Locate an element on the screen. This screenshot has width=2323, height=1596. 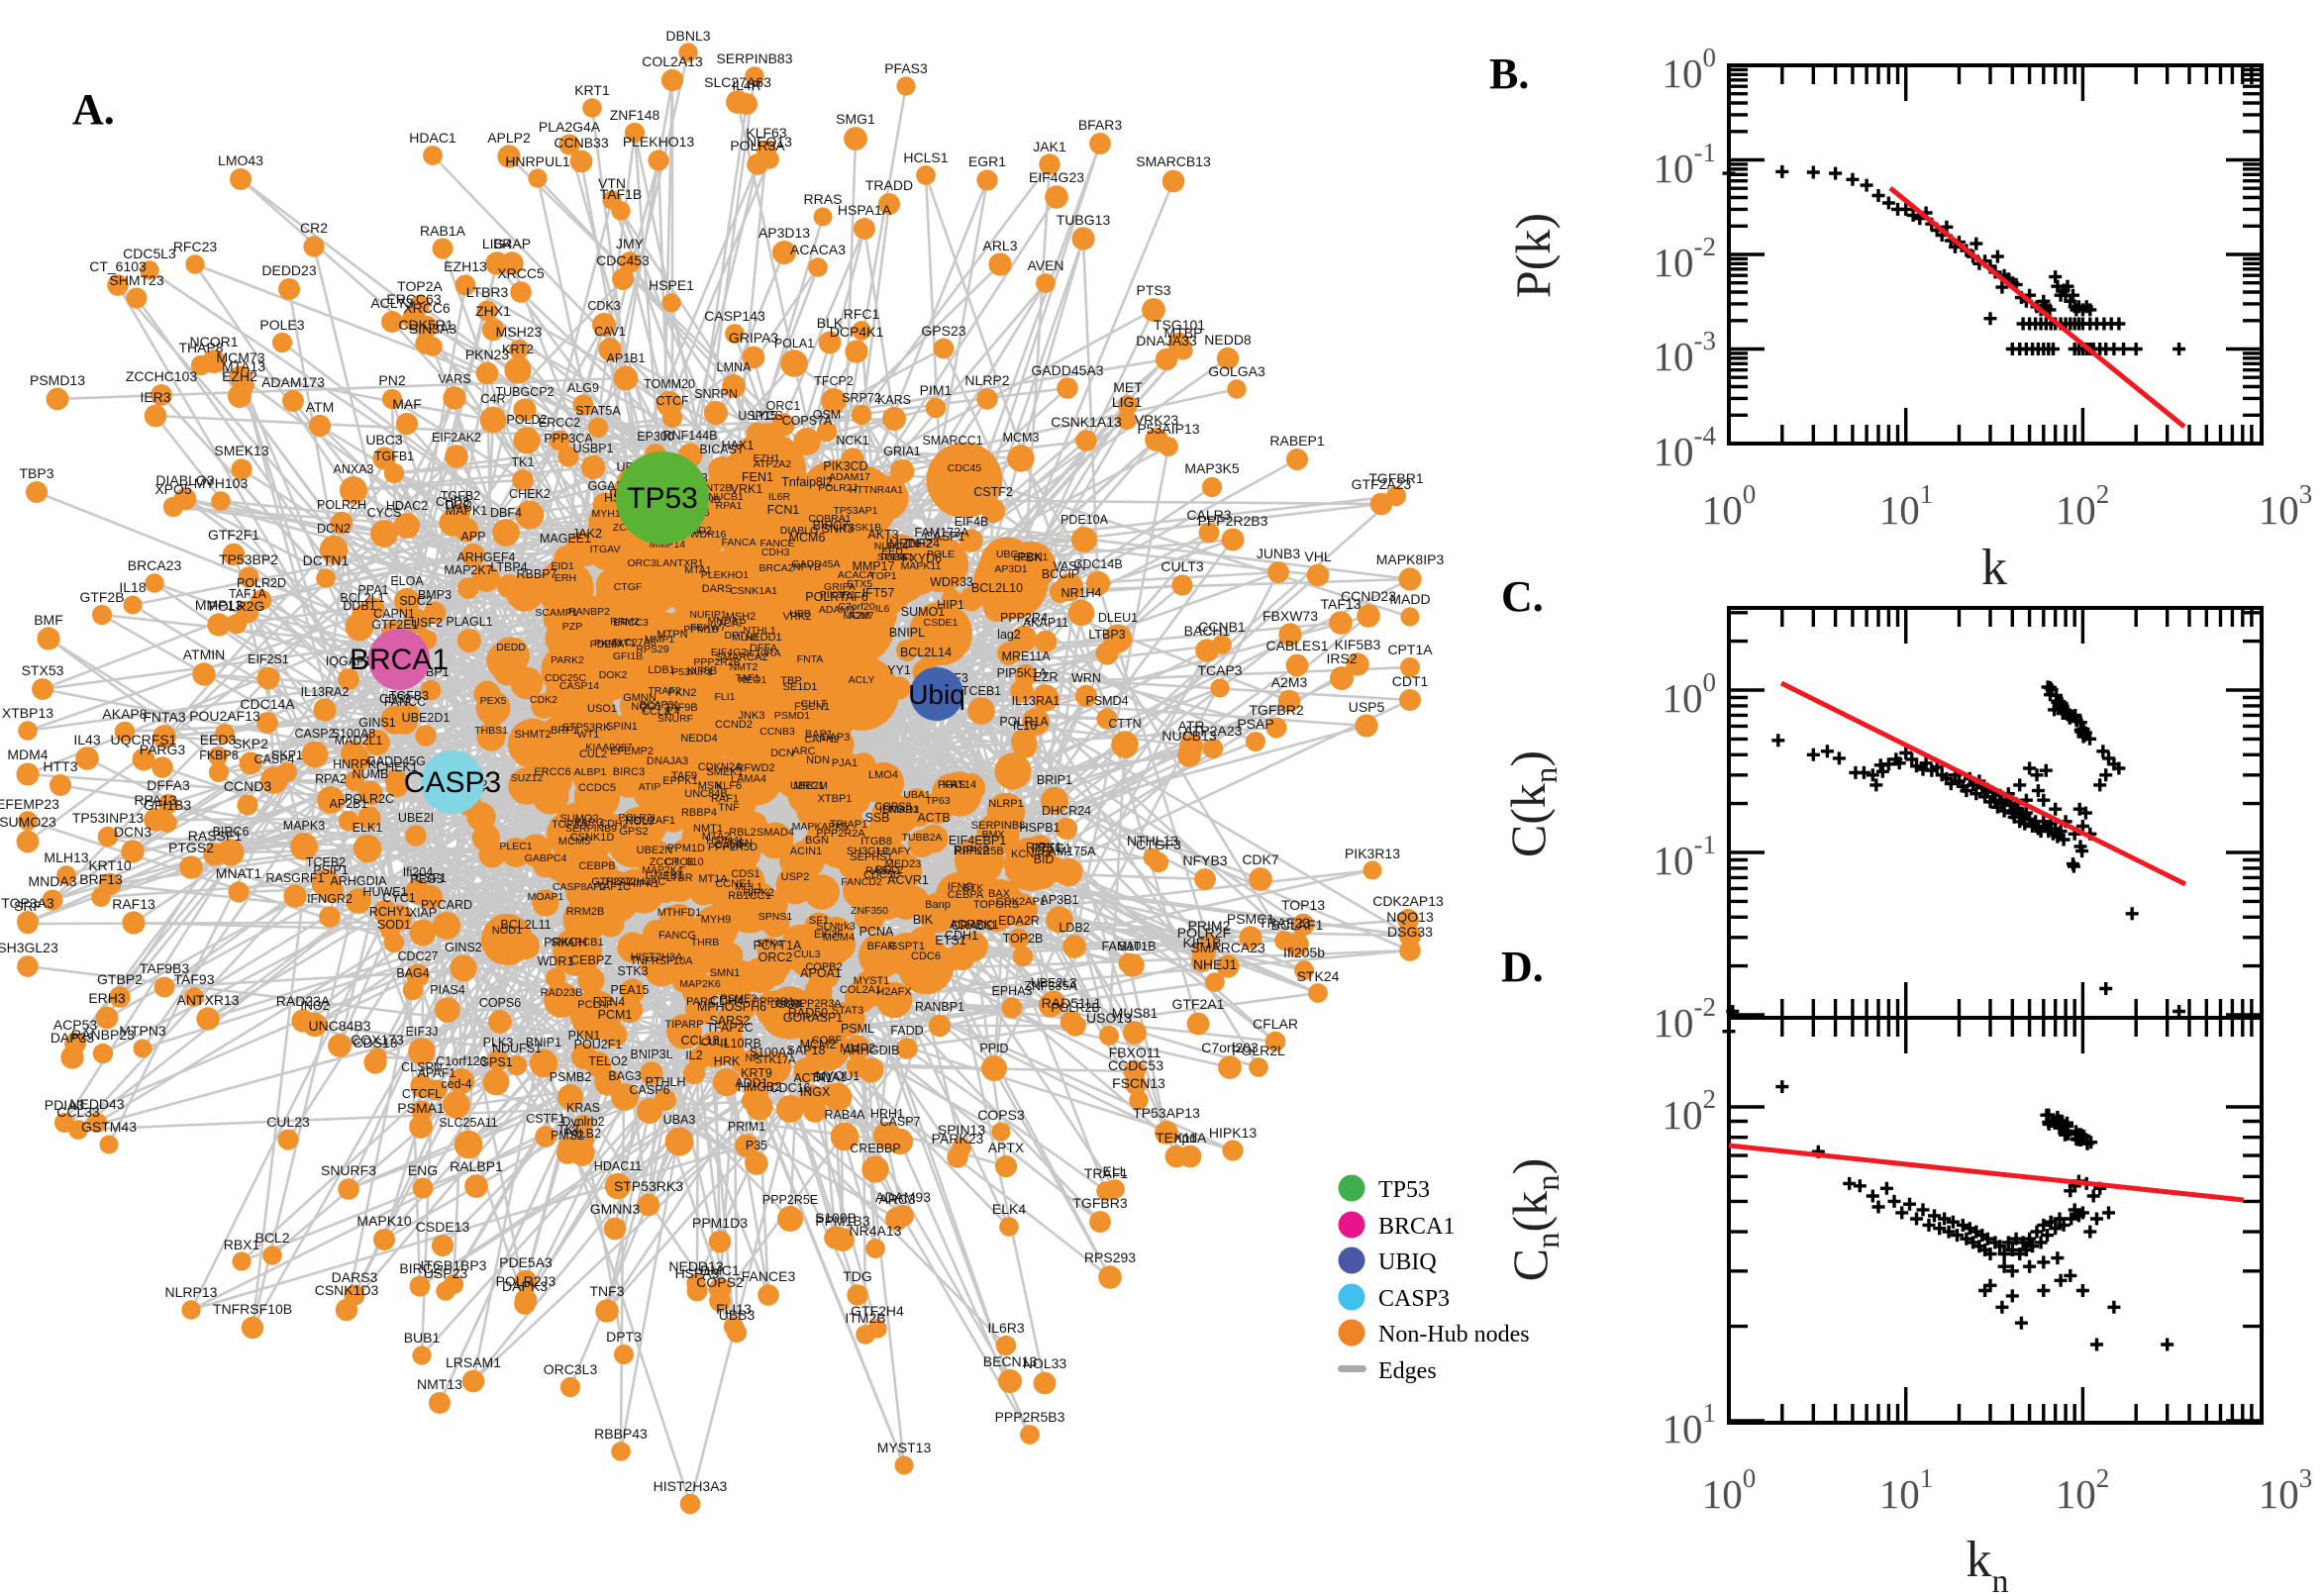
svg-text: MCM7 is located at coordinates (859, 616).